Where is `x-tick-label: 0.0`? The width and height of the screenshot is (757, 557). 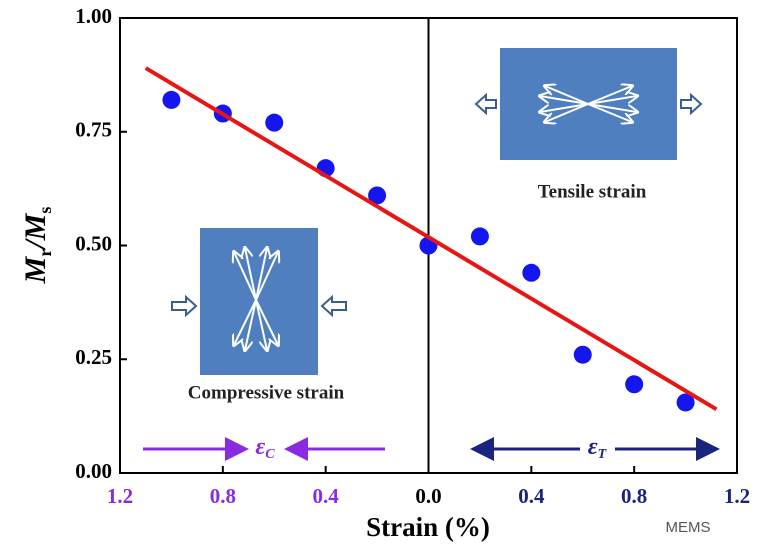 x-tick-label: 0.0 is located at coordinates (428, 496).